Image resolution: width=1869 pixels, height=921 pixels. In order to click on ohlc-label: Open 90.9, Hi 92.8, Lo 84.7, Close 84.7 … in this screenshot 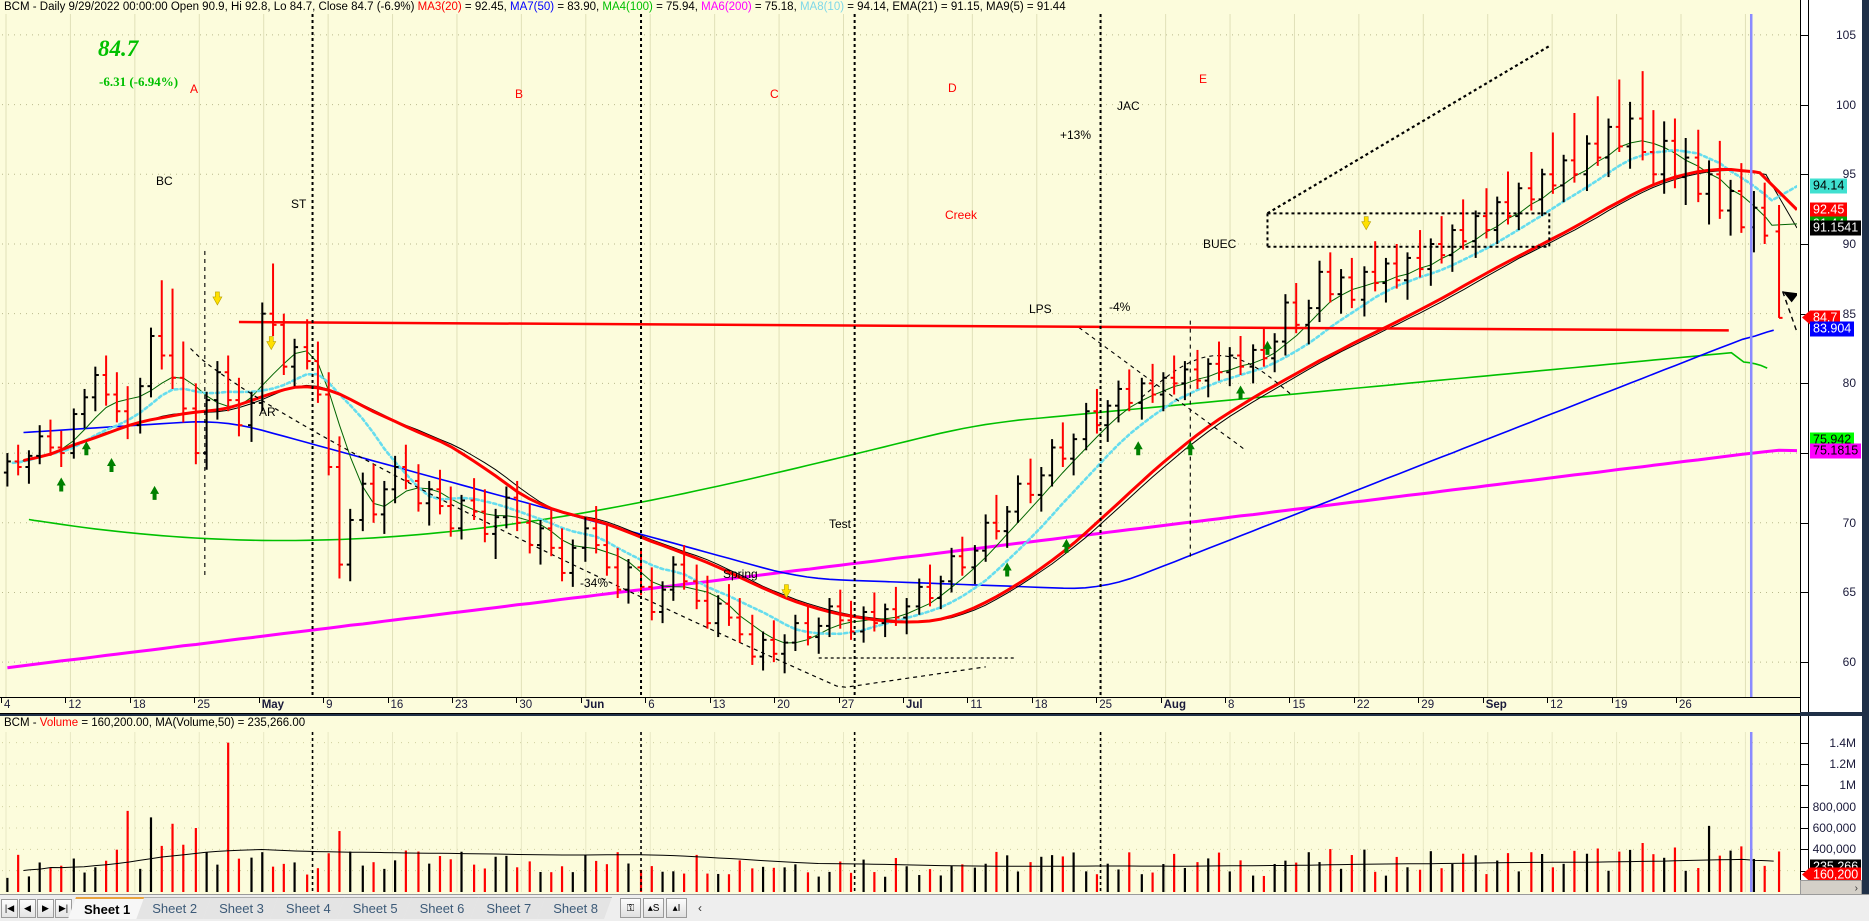, I will do `click(292, 7)`.